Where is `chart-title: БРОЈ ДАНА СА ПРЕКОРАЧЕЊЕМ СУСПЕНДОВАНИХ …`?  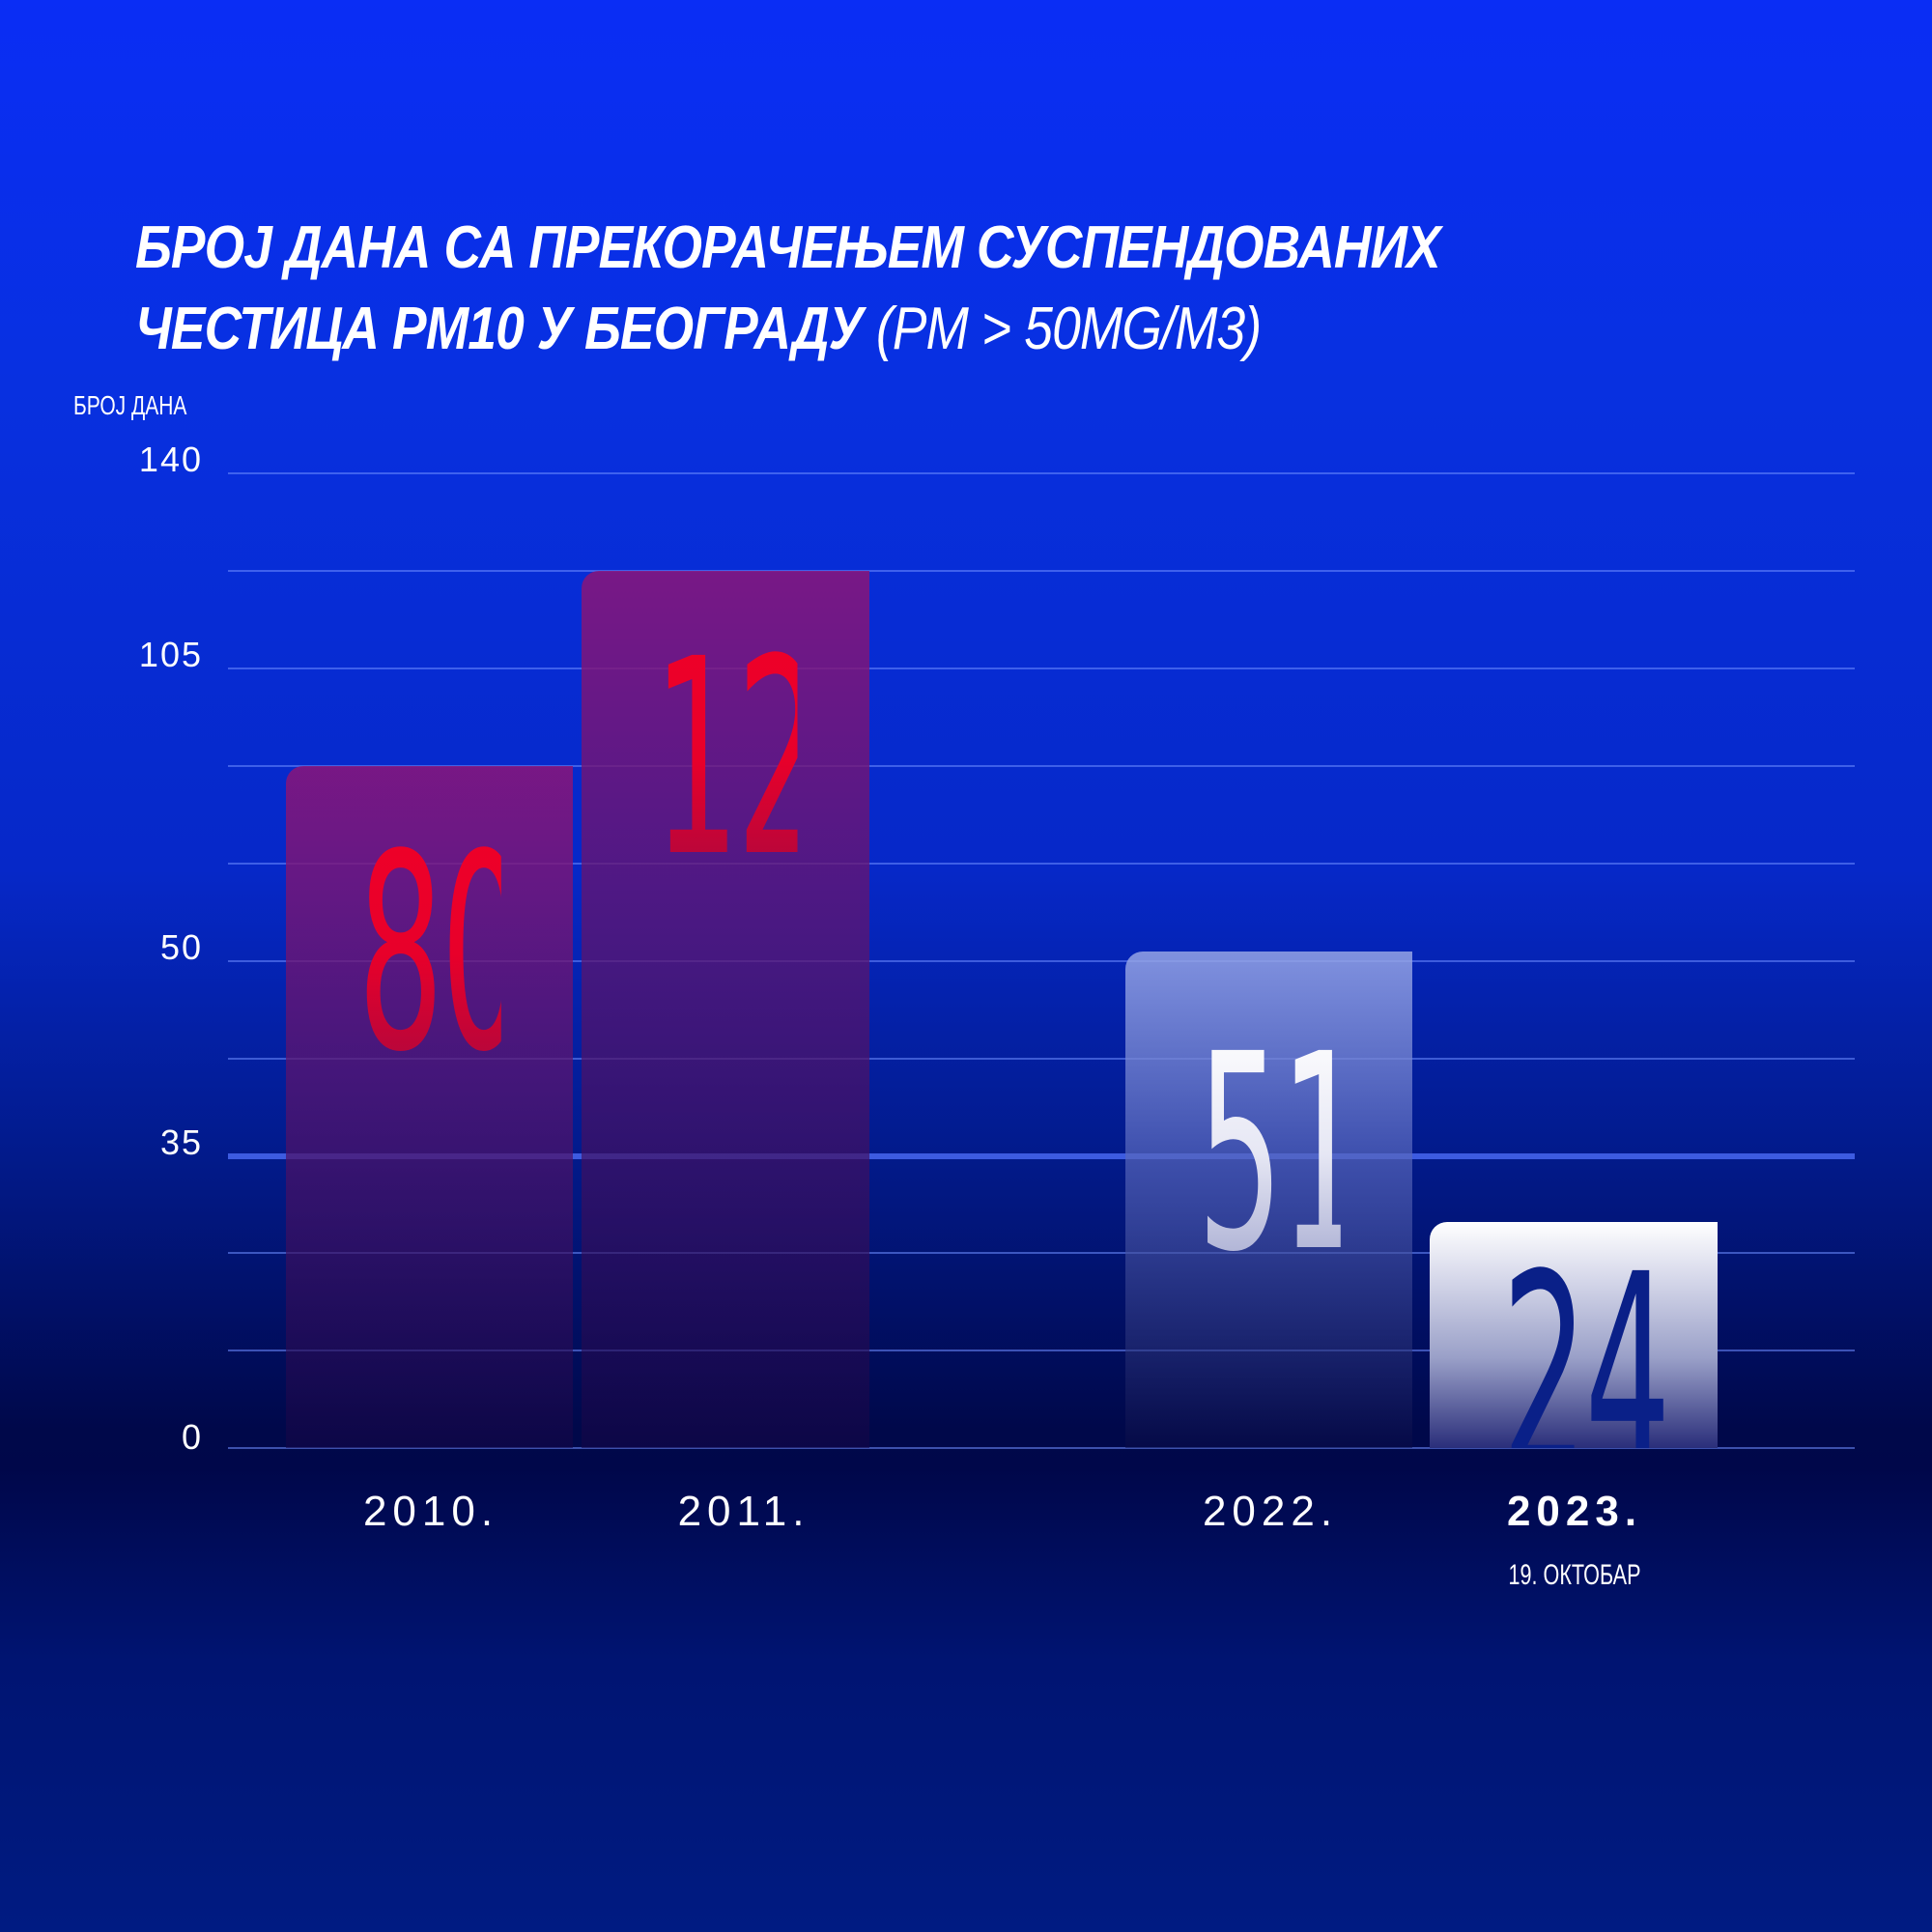
chart-title: БРОЈ ДАНА СА ПРЕКОРАЧЕЊЕМ СУСПЕНДОВАНИХ … is located at coordinates (788, 289).